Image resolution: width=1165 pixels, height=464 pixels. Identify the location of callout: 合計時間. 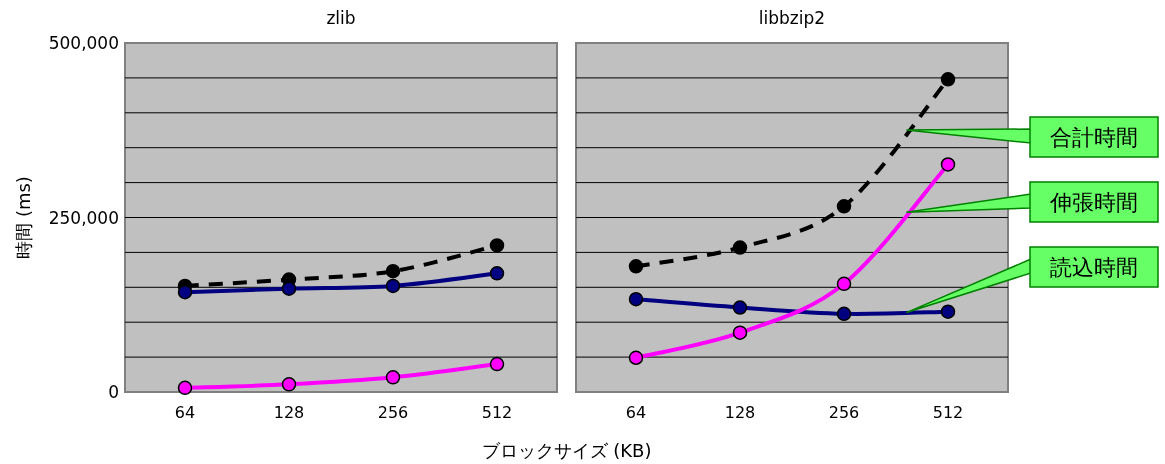
(1032, 137).